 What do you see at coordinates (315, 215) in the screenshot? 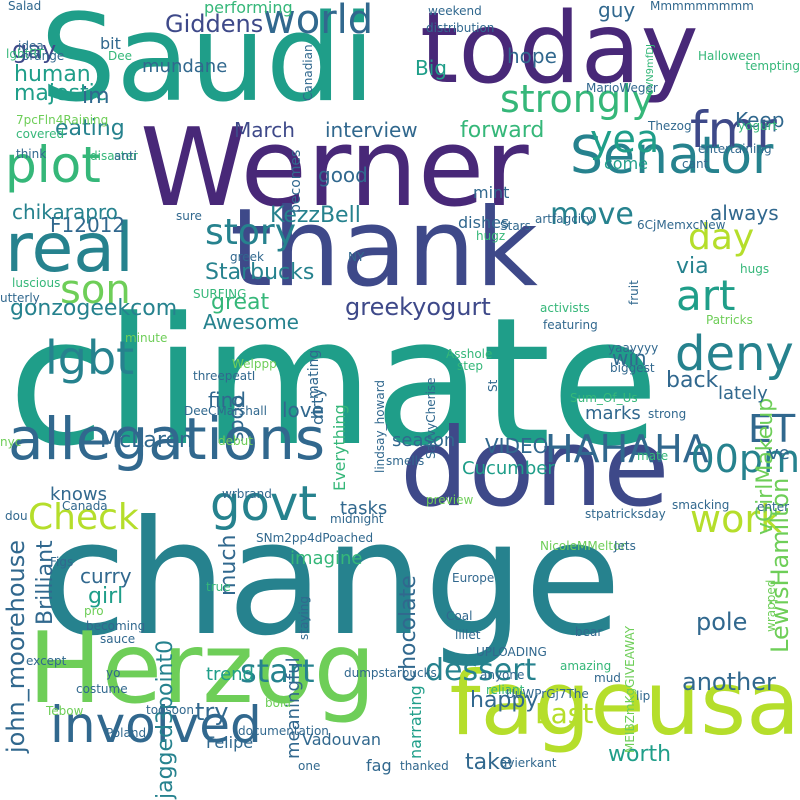
I see `word-kezzbell: KezzBell` at bounding box center [315, 215].